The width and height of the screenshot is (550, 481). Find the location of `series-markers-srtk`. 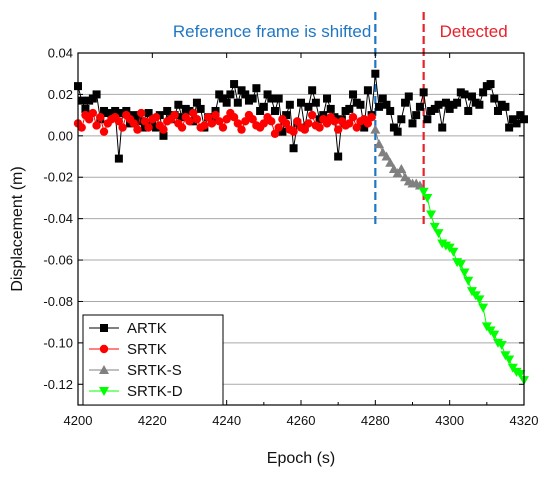

series-markers-srtk is located at coordinates (224, 123).